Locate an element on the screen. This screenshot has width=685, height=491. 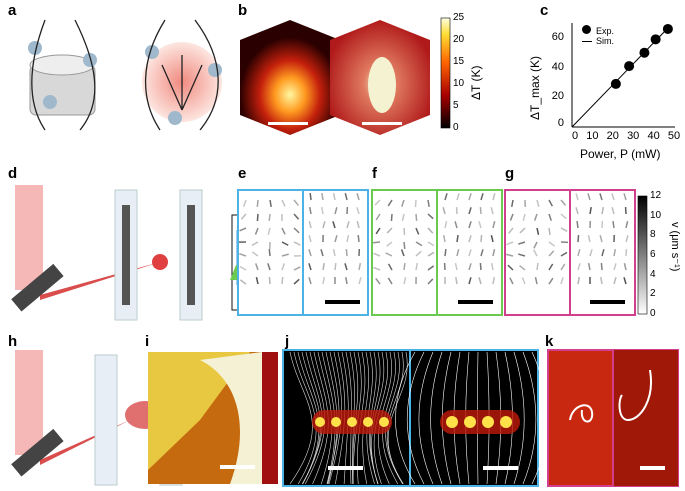
panel-label-f: f is located at coordinates (374, 173).